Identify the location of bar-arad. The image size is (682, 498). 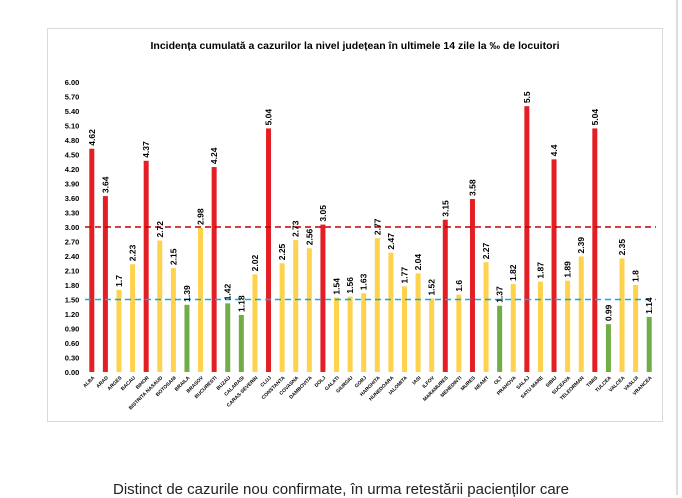
(105, 284).